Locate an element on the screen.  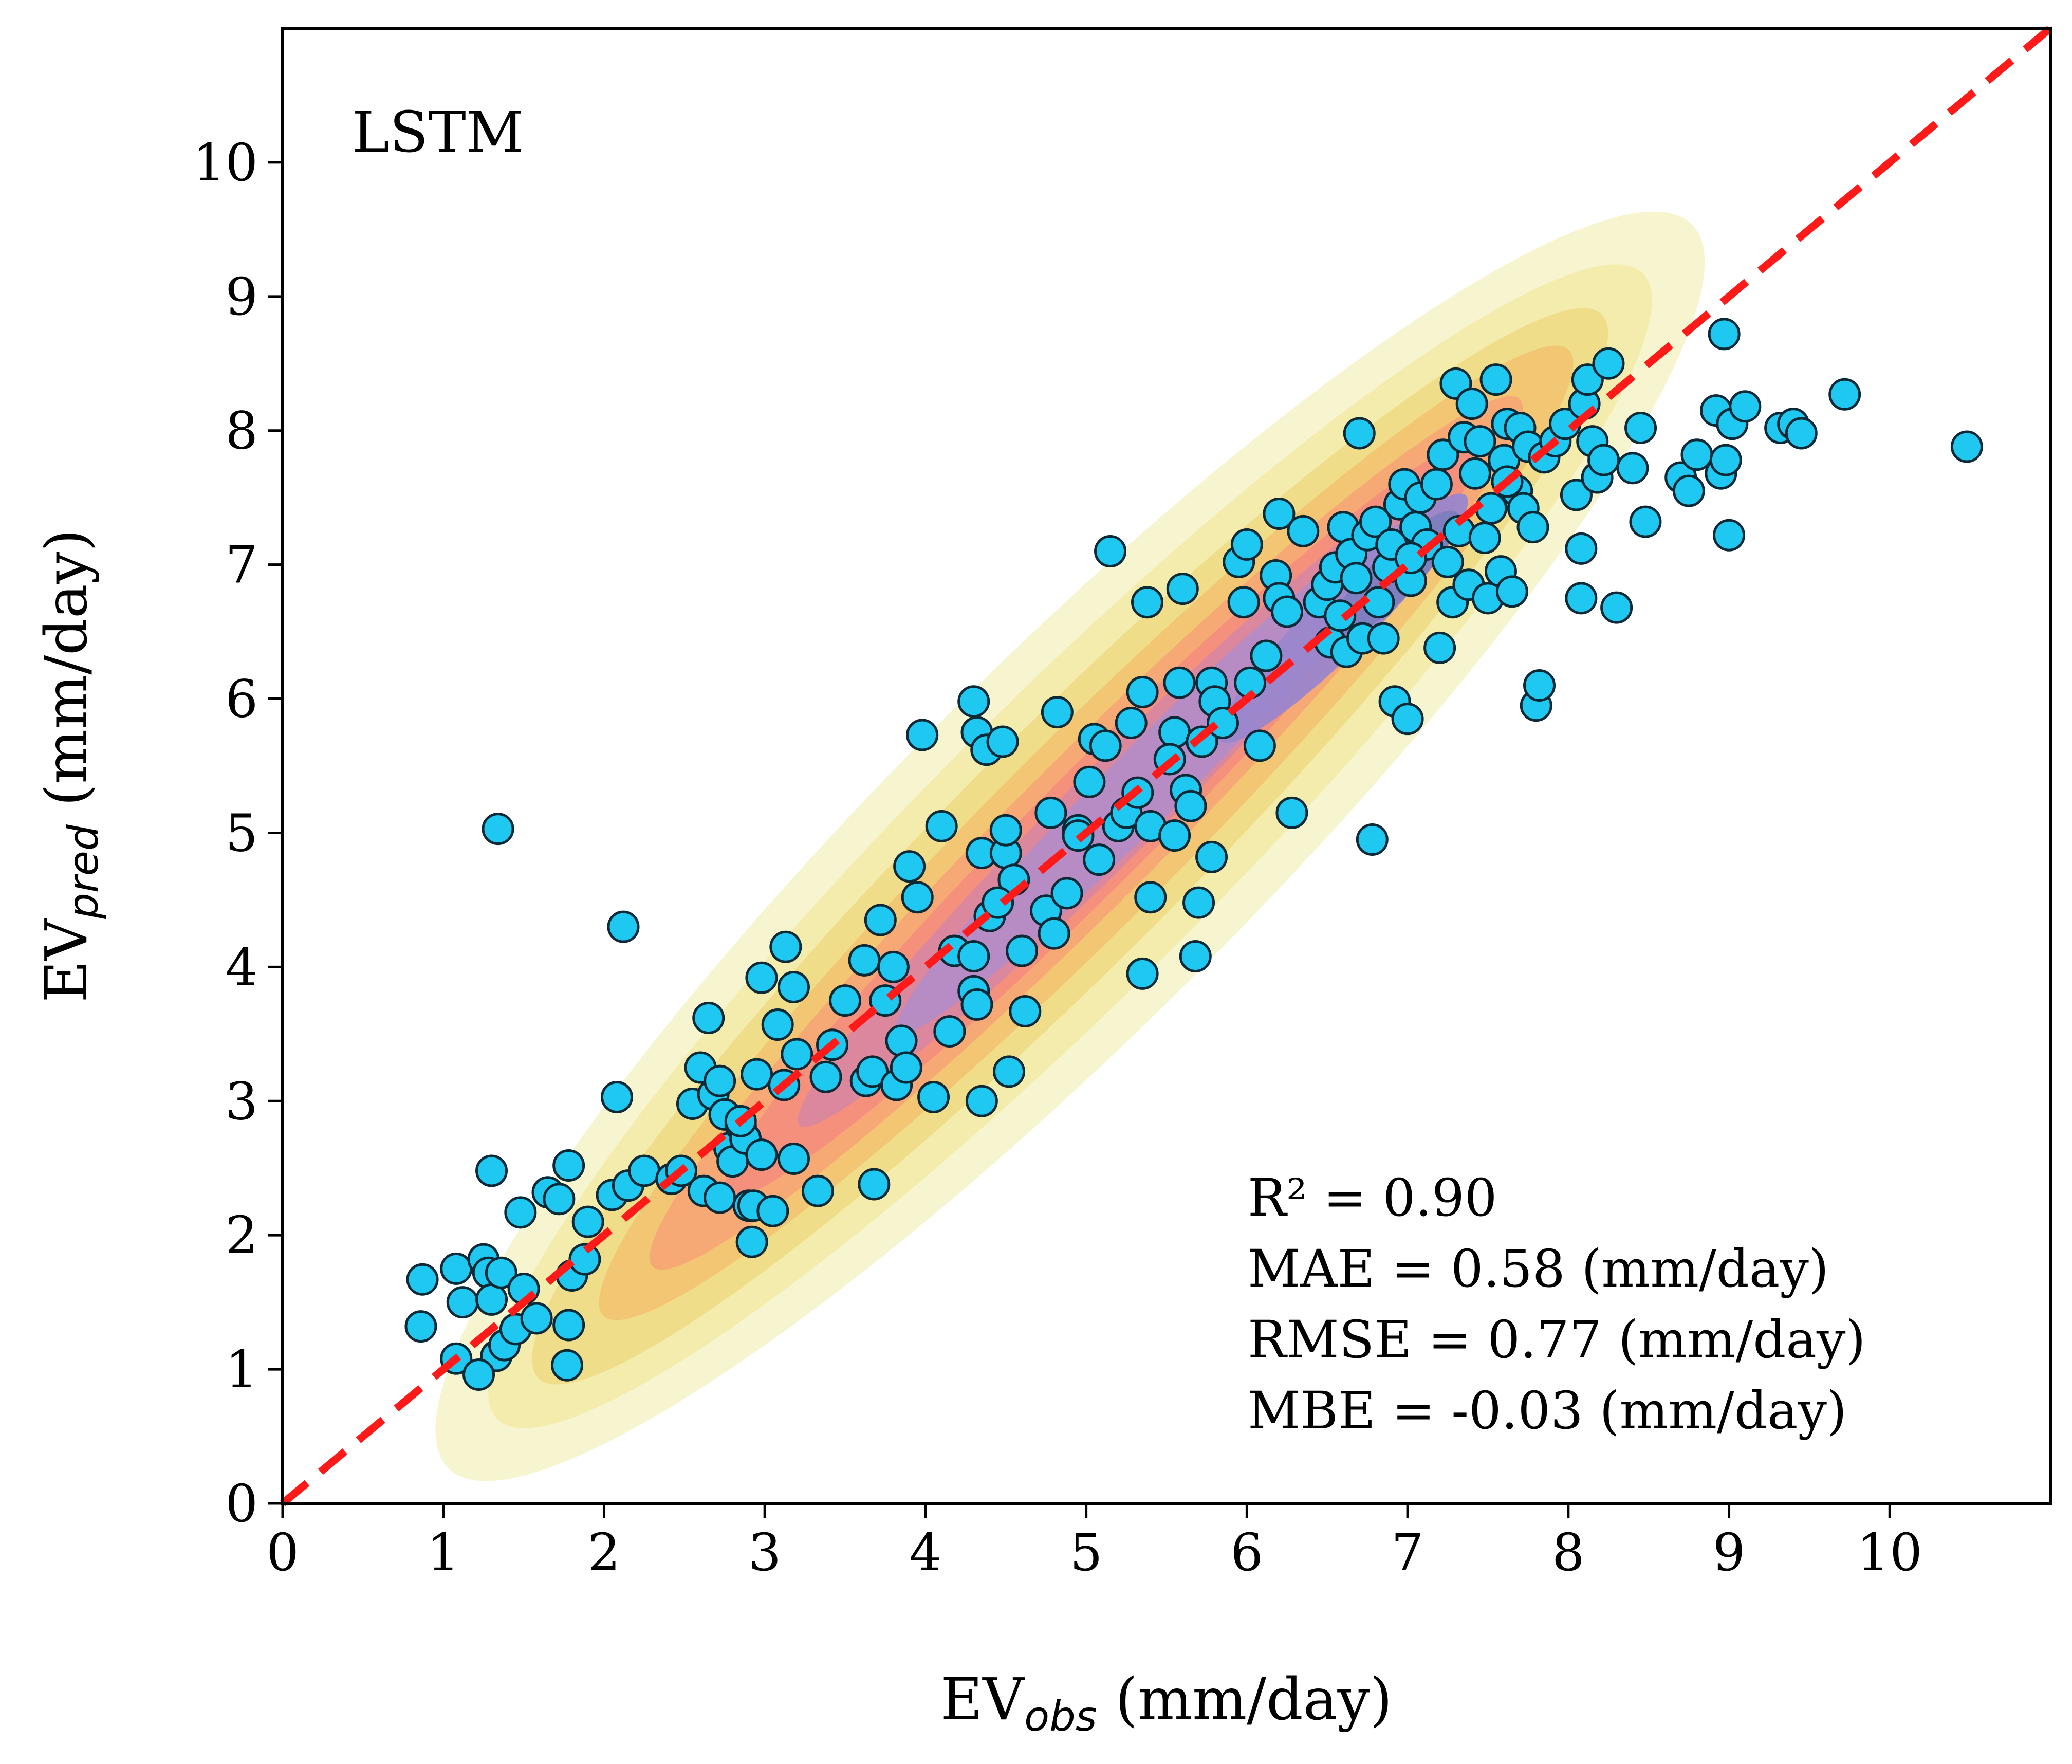
y-tick-label-7: 7 is located at coordinates (241, 565).